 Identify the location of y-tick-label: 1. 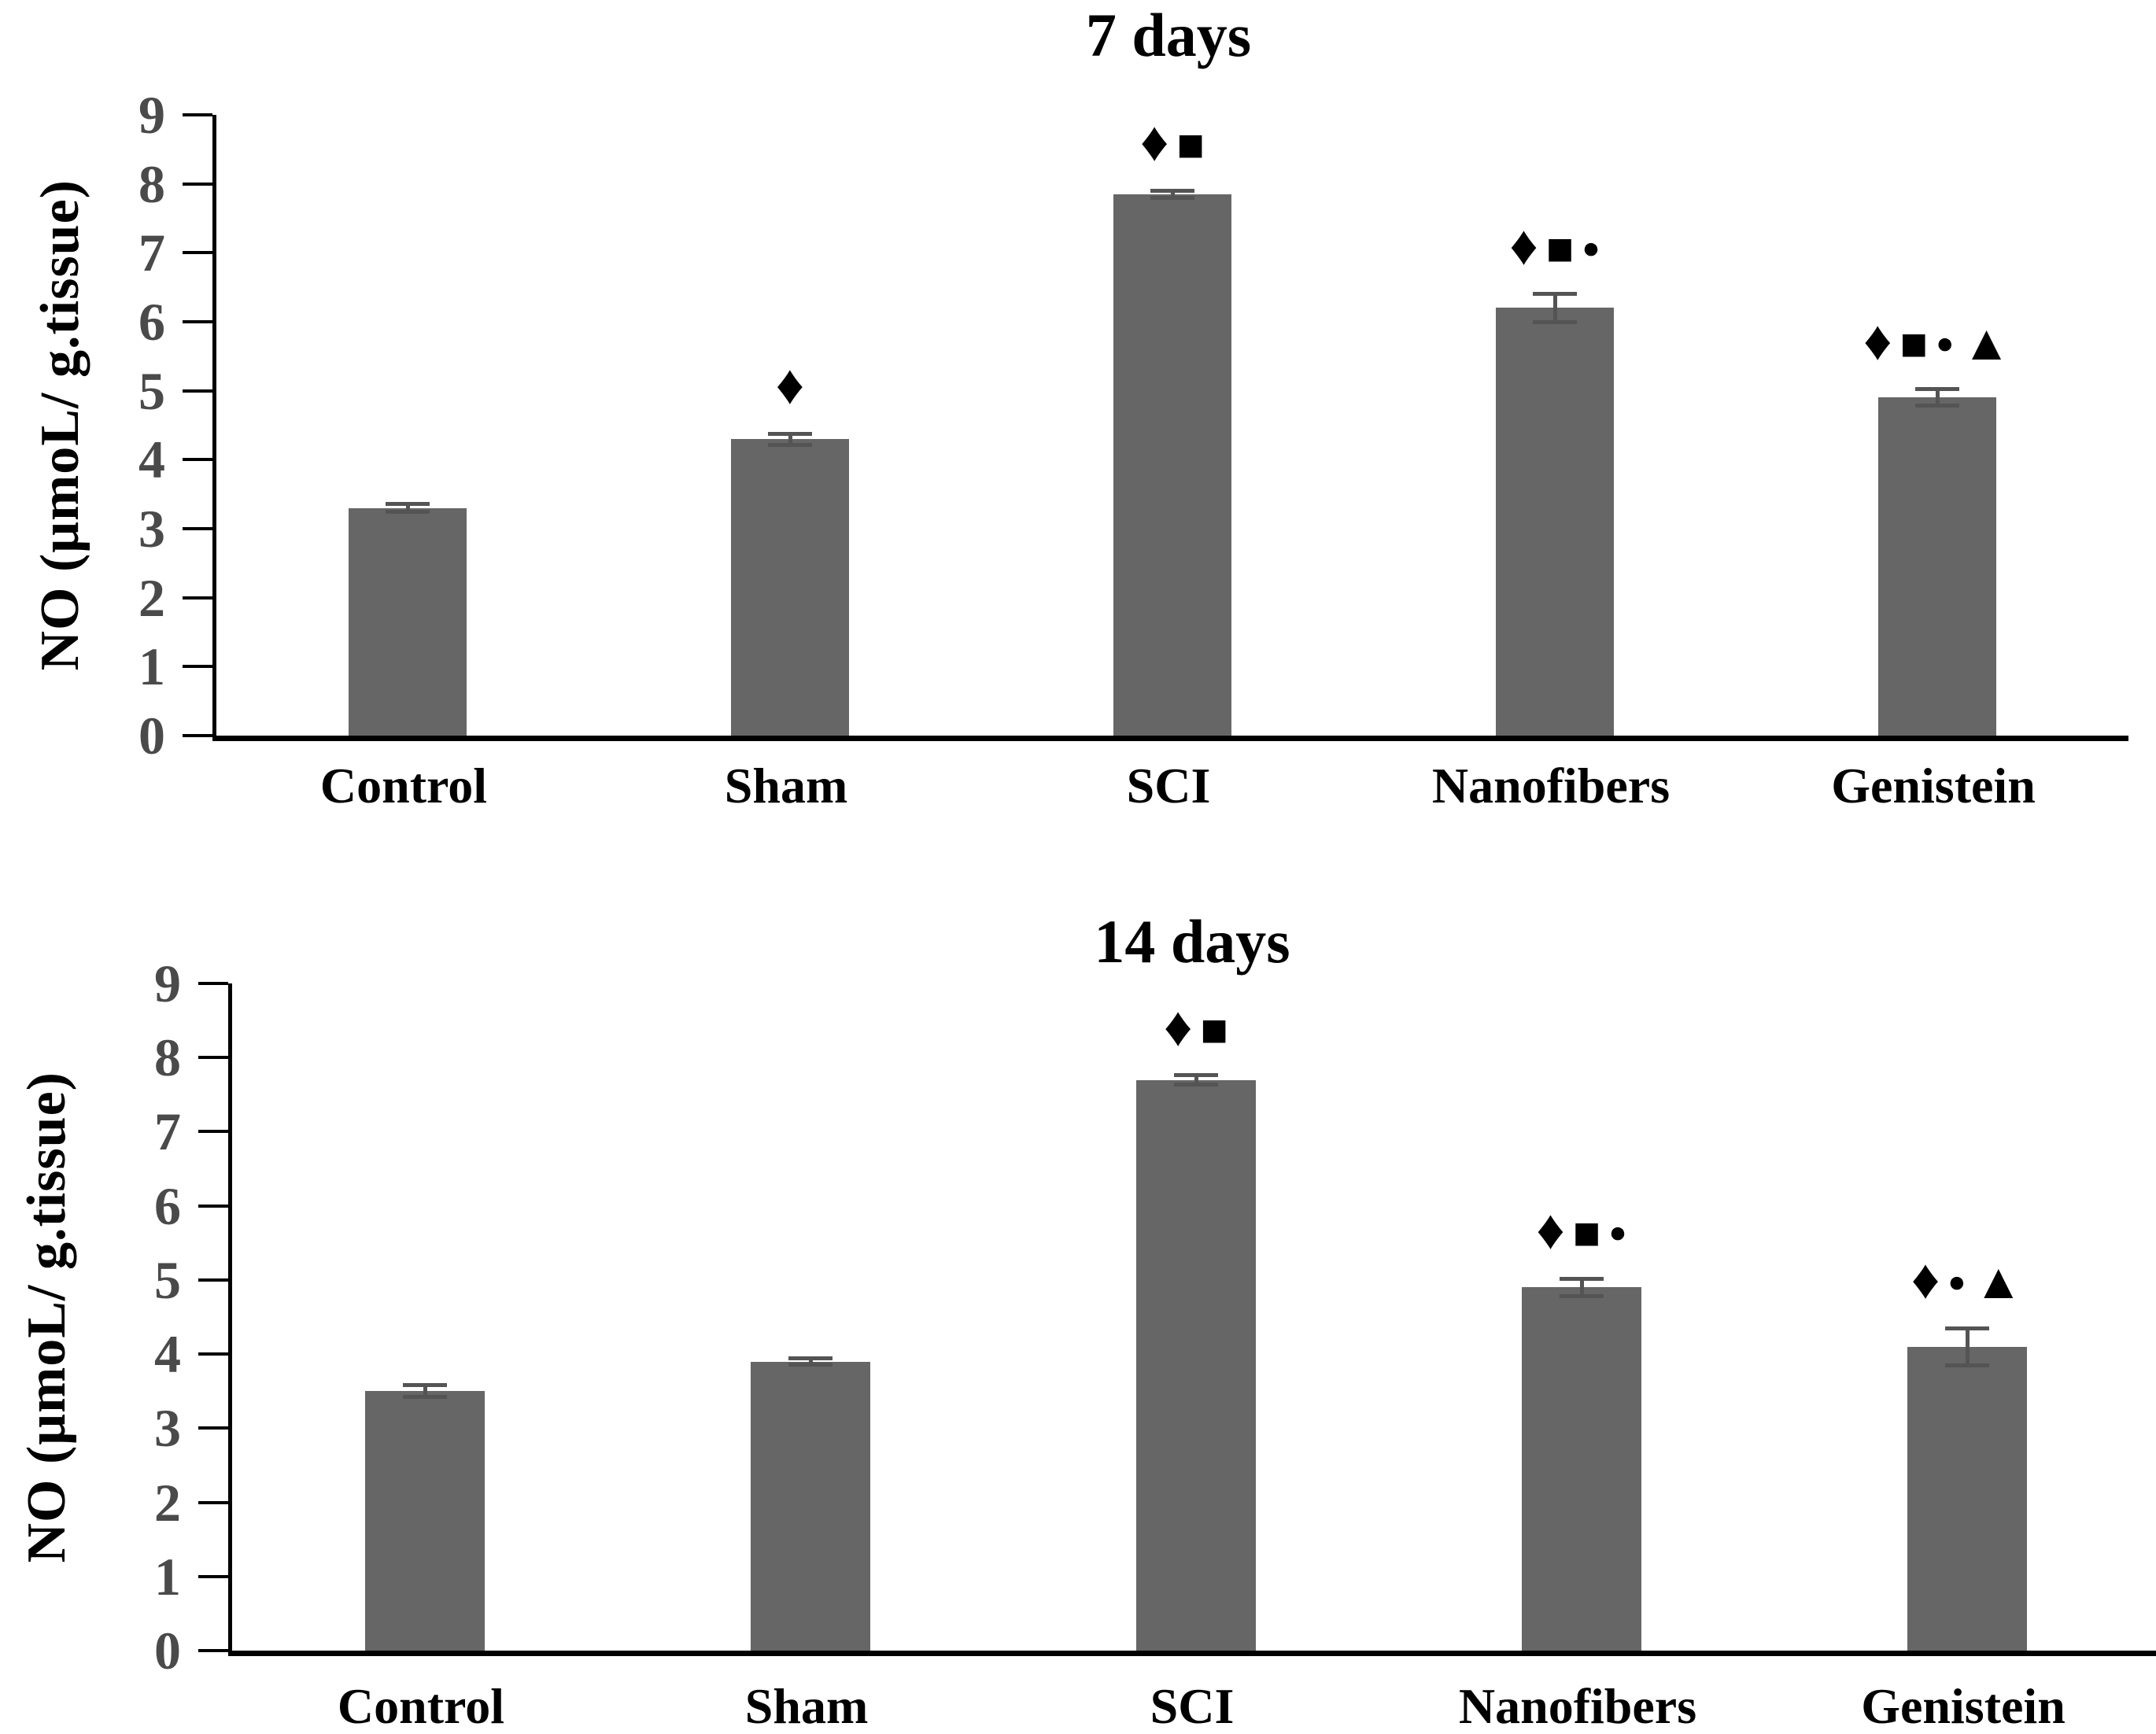
(168, 1577).